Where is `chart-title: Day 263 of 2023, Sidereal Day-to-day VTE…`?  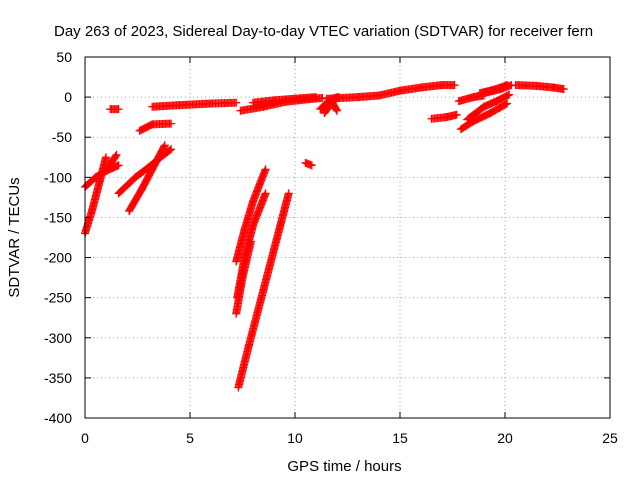 chart-title: Day 263 of 2023, Sidereal Day-to-day VTE… is located at coordinates (323, 31).